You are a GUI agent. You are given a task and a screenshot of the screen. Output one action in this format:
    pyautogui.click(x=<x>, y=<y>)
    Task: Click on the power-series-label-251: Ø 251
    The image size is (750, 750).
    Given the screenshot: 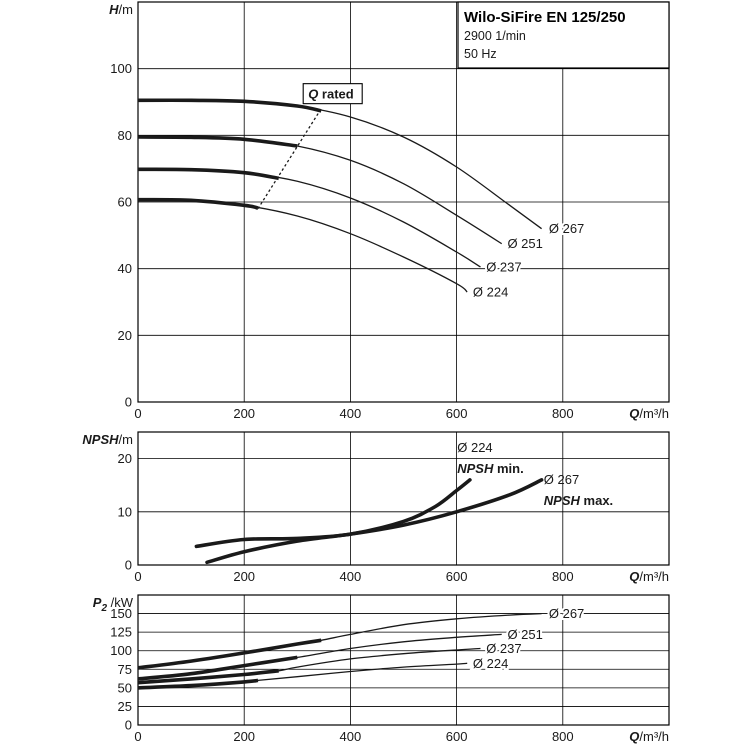 What is the action you would take?
    pyautogui.click(x=524, y=634)
    